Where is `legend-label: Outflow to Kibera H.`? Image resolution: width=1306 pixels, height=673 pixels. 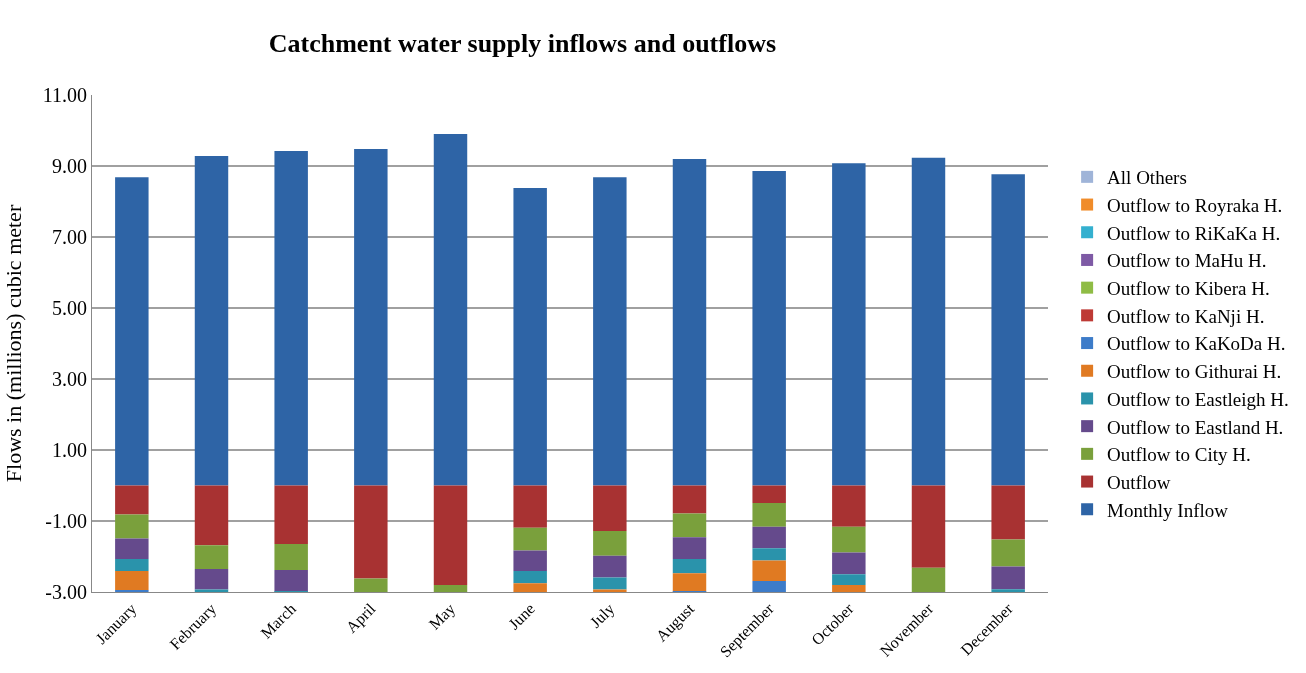 legend-label: Outflow to Kibera H. is located at coordinates (1188, 289).